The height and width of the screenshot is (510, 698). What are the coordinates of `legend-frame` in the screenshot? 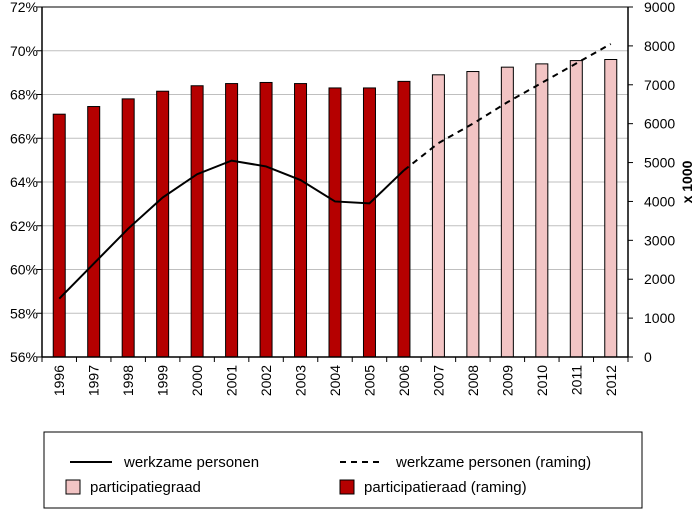 It's located at (343, 470).